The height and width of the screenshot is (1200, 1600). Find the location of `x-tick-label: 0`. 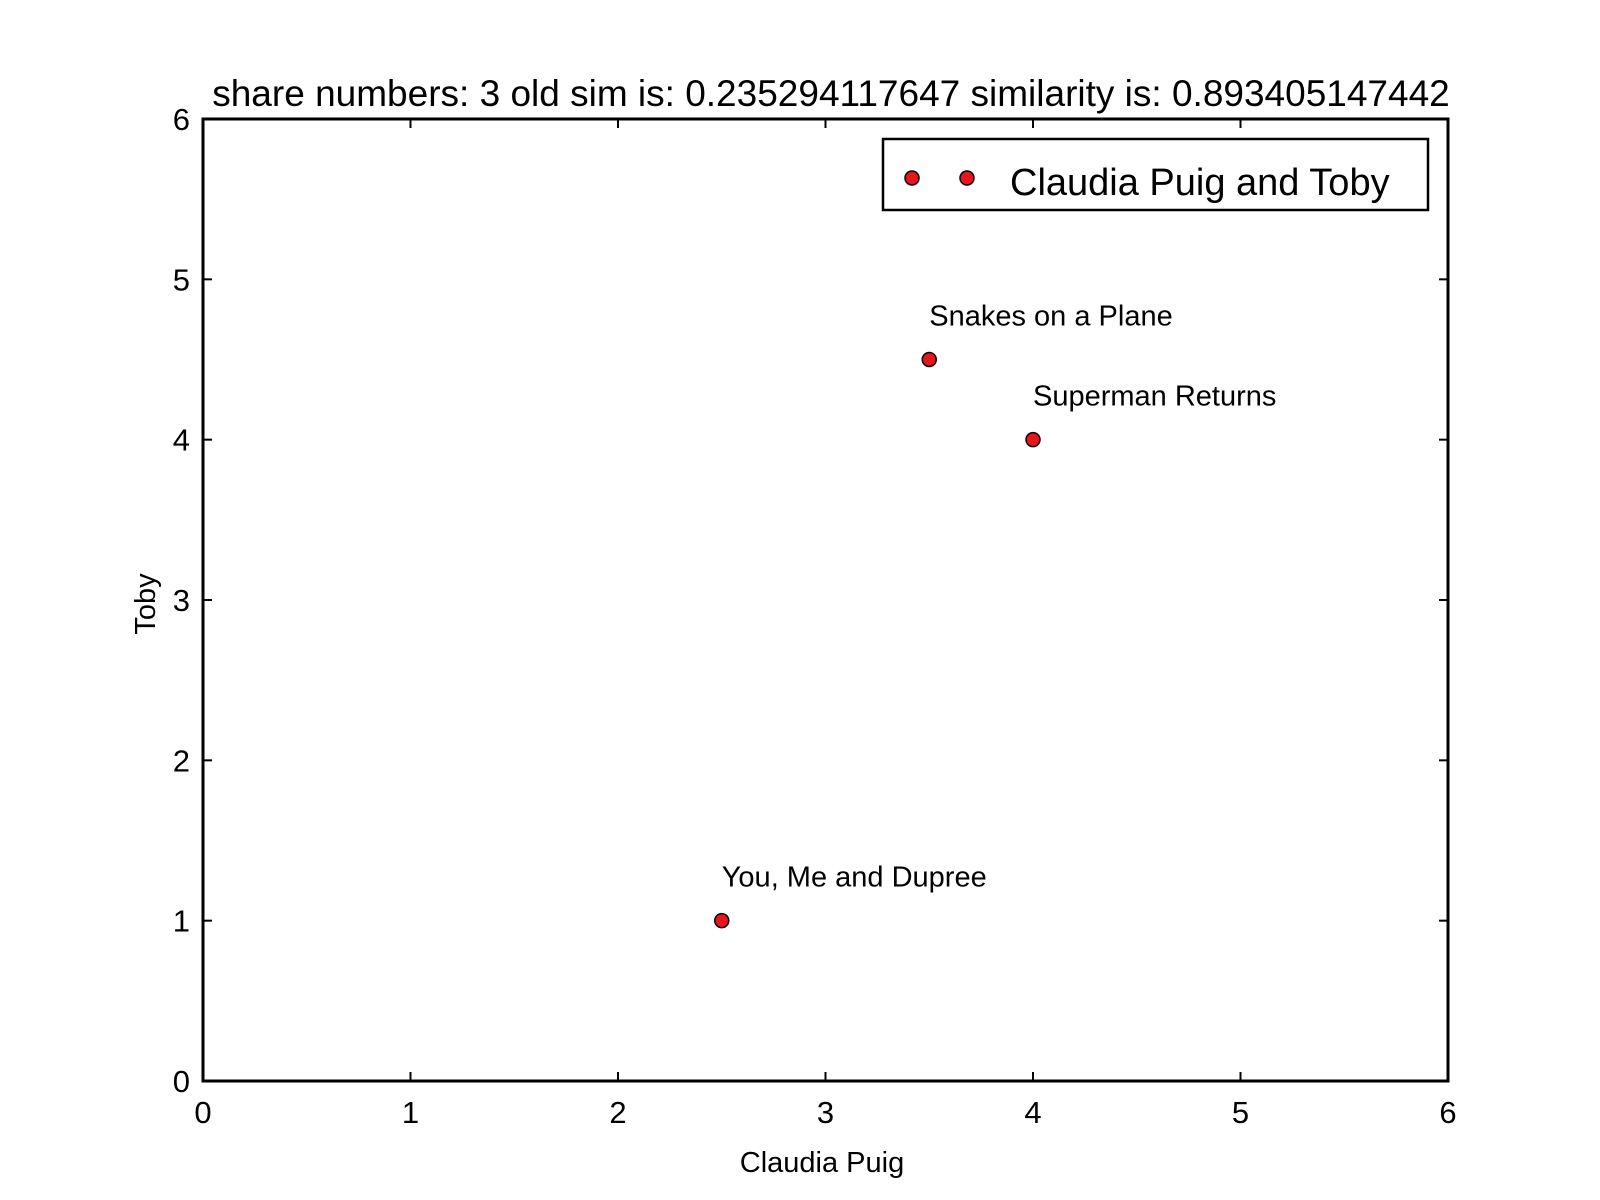

x-tick-label: 0 is located at coordinates (202, 1112).